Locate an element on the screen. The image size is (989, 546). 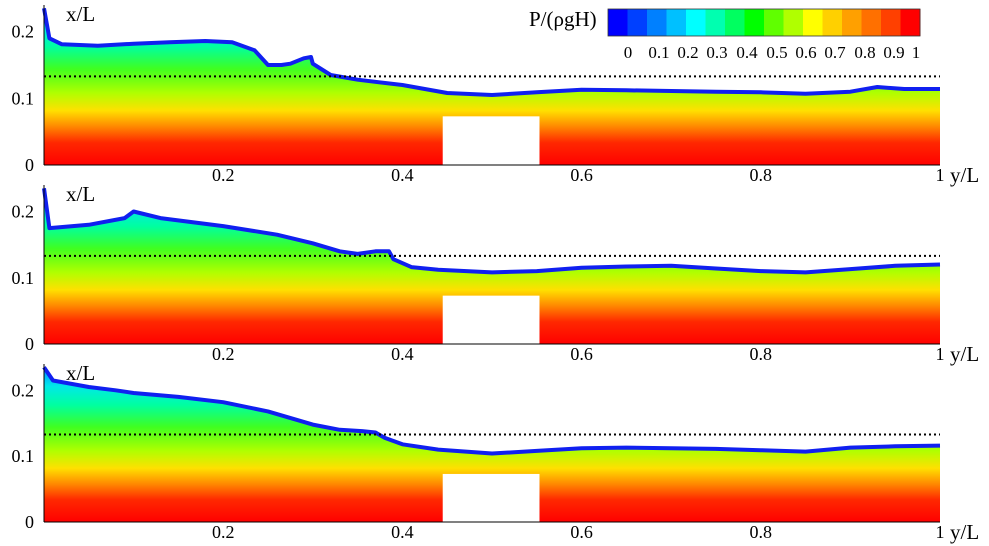
colorbar-label: P/(ρgH) is located at coordinates (563, 19).